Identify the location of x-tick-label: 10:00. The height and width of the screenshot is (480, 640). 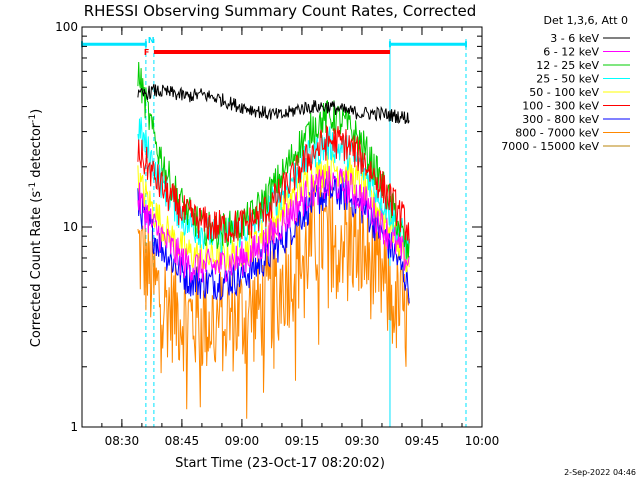
(482, 441).